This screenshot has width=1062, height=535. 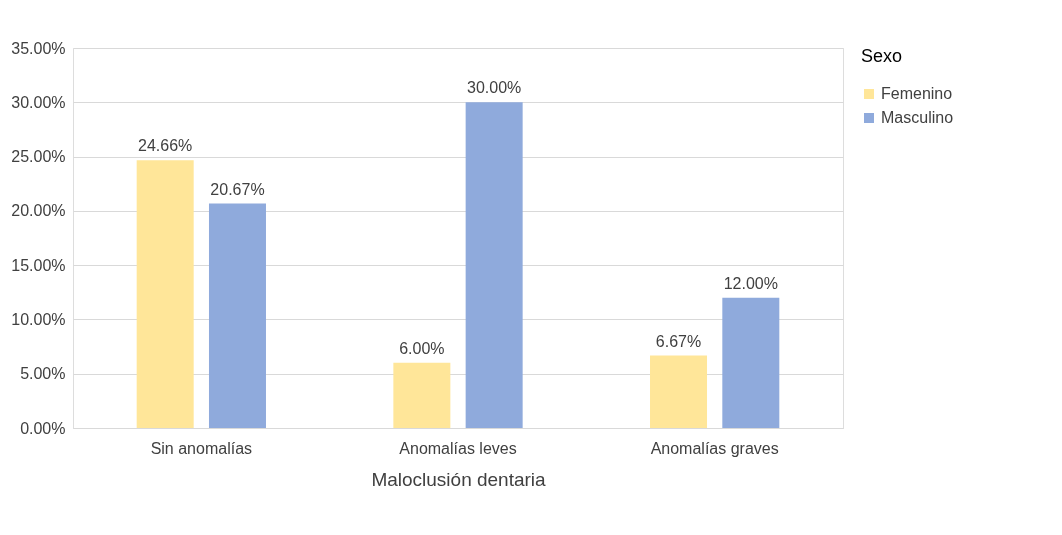 What do you see at coordinates (38, 157) in the screenshot?
I see `y-tick-label: 25.00%` at bounding box center [38, 157].